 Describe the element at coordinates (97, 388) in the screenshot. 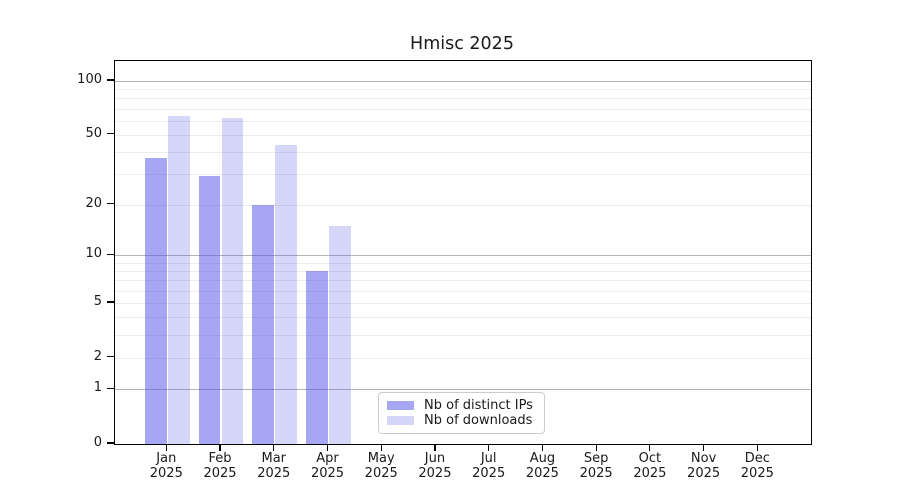

I see `y-tick-label: 1` at that location.